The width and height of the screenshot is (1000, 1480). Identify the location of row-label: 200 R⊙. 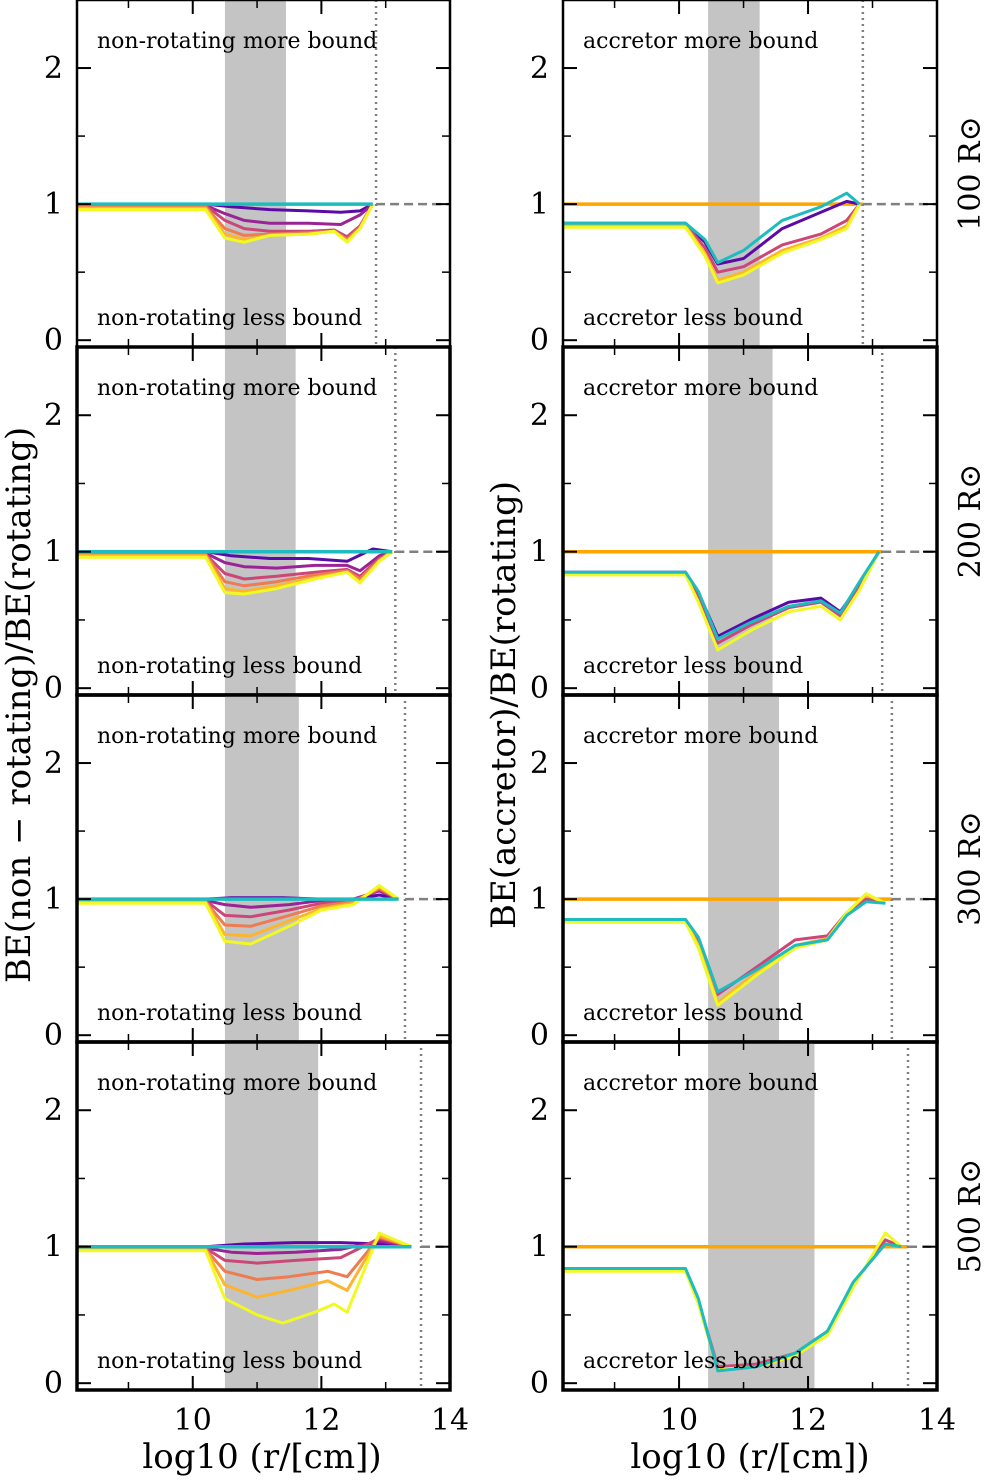
(970, 521).